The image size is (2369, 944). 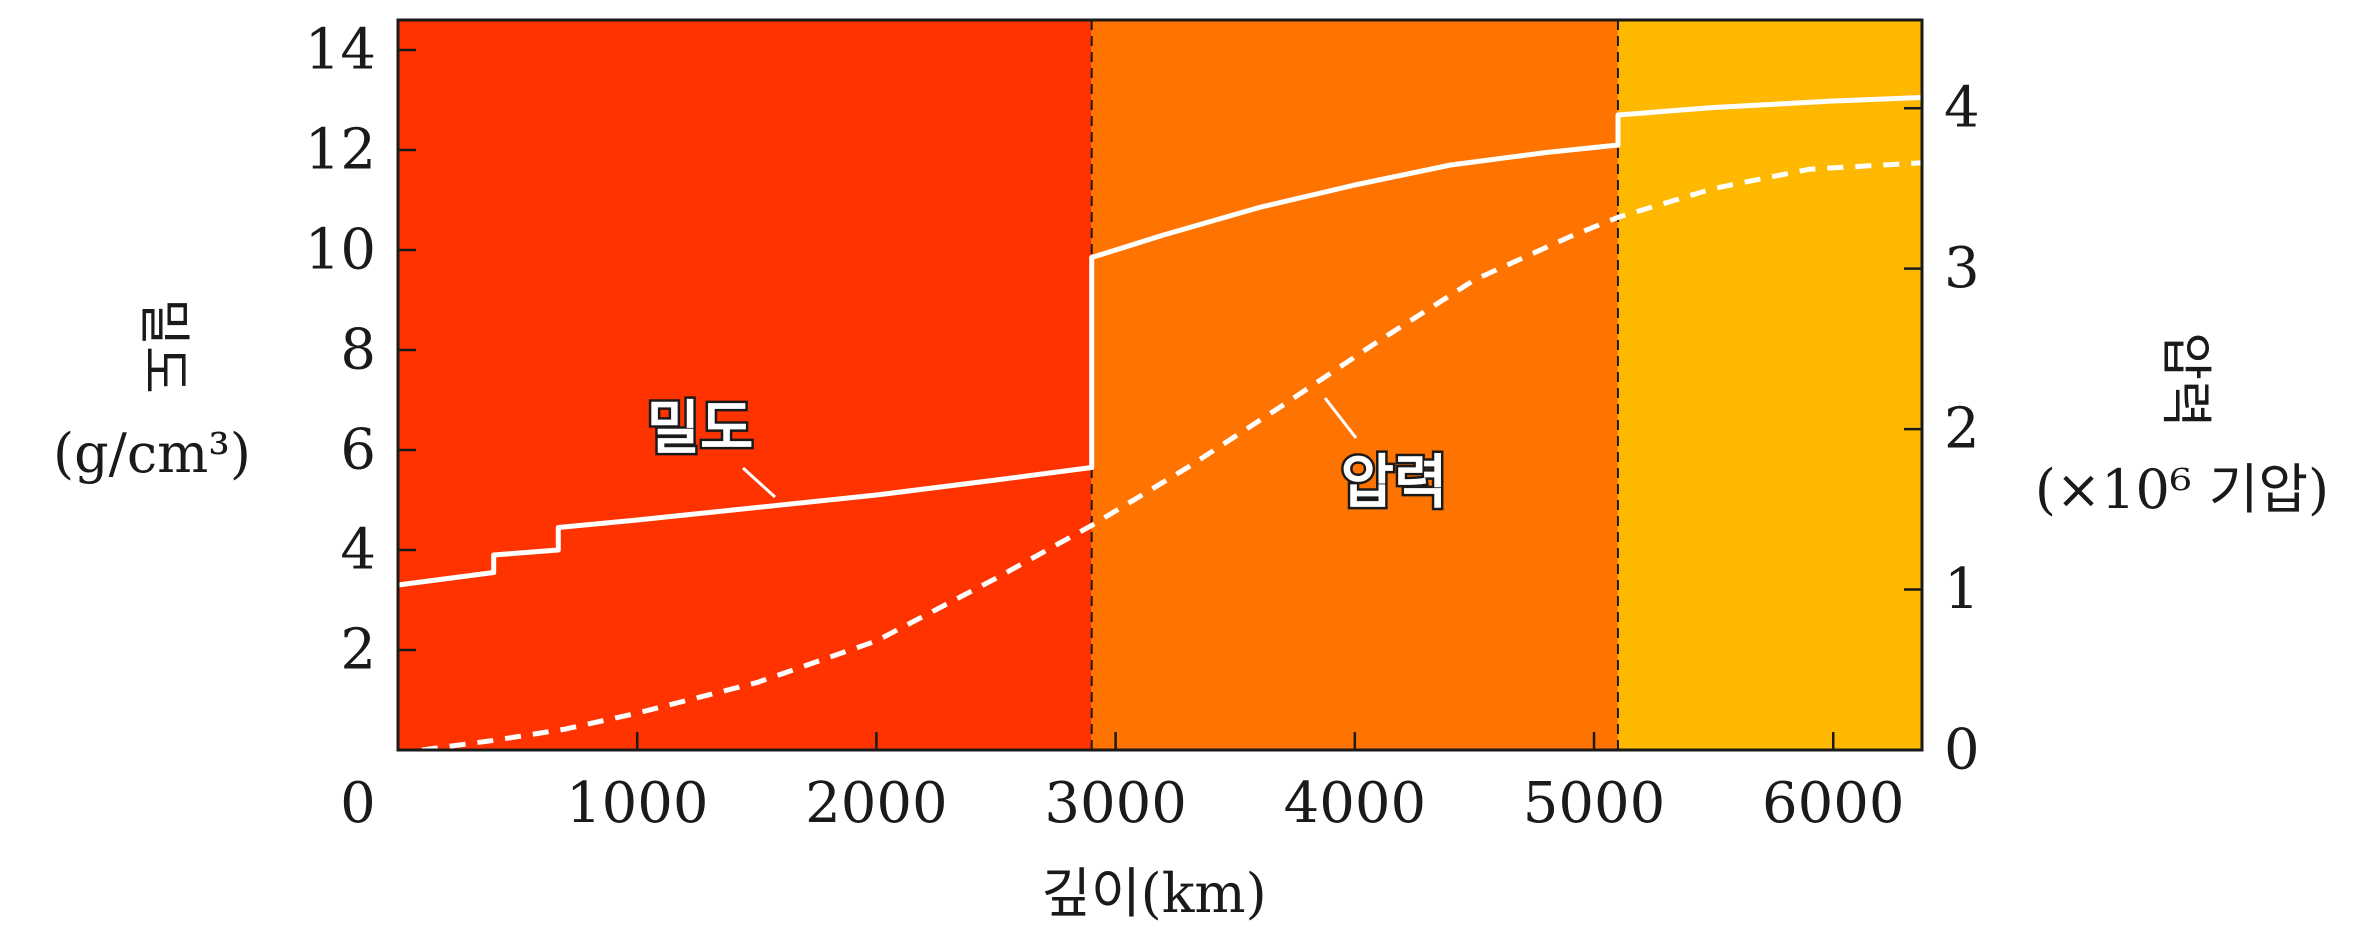 I want to click on x-tick-label-0: 0, so click(x=358, y=803).